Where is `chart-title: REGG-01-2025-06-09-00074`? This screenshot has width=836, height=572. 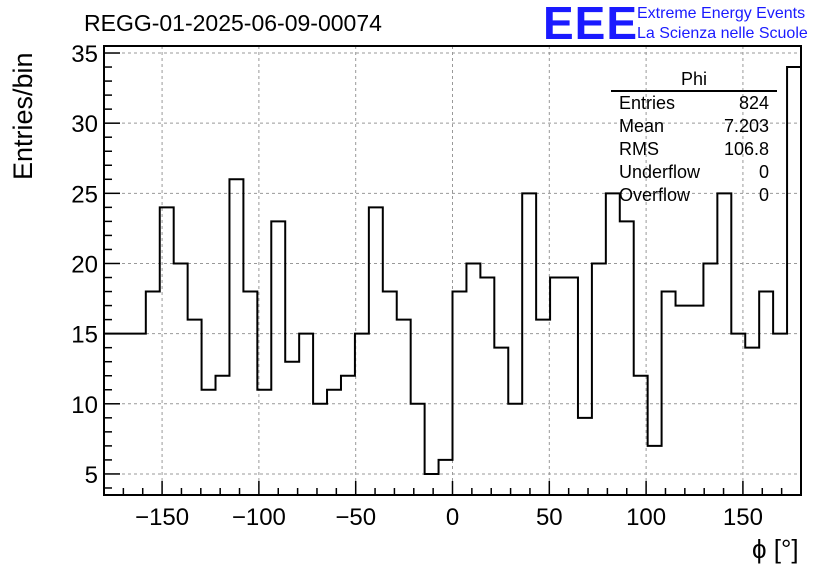
chart-title: REGG-01-2025-06-09-00074 is located at coordinates (233, 23).